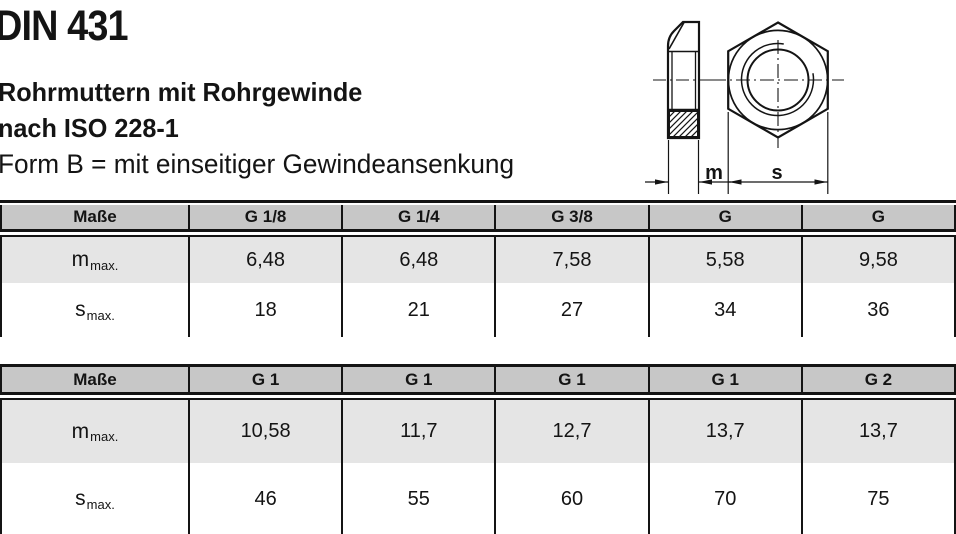  I want to click on data-cell: 70, so click(726, 498).